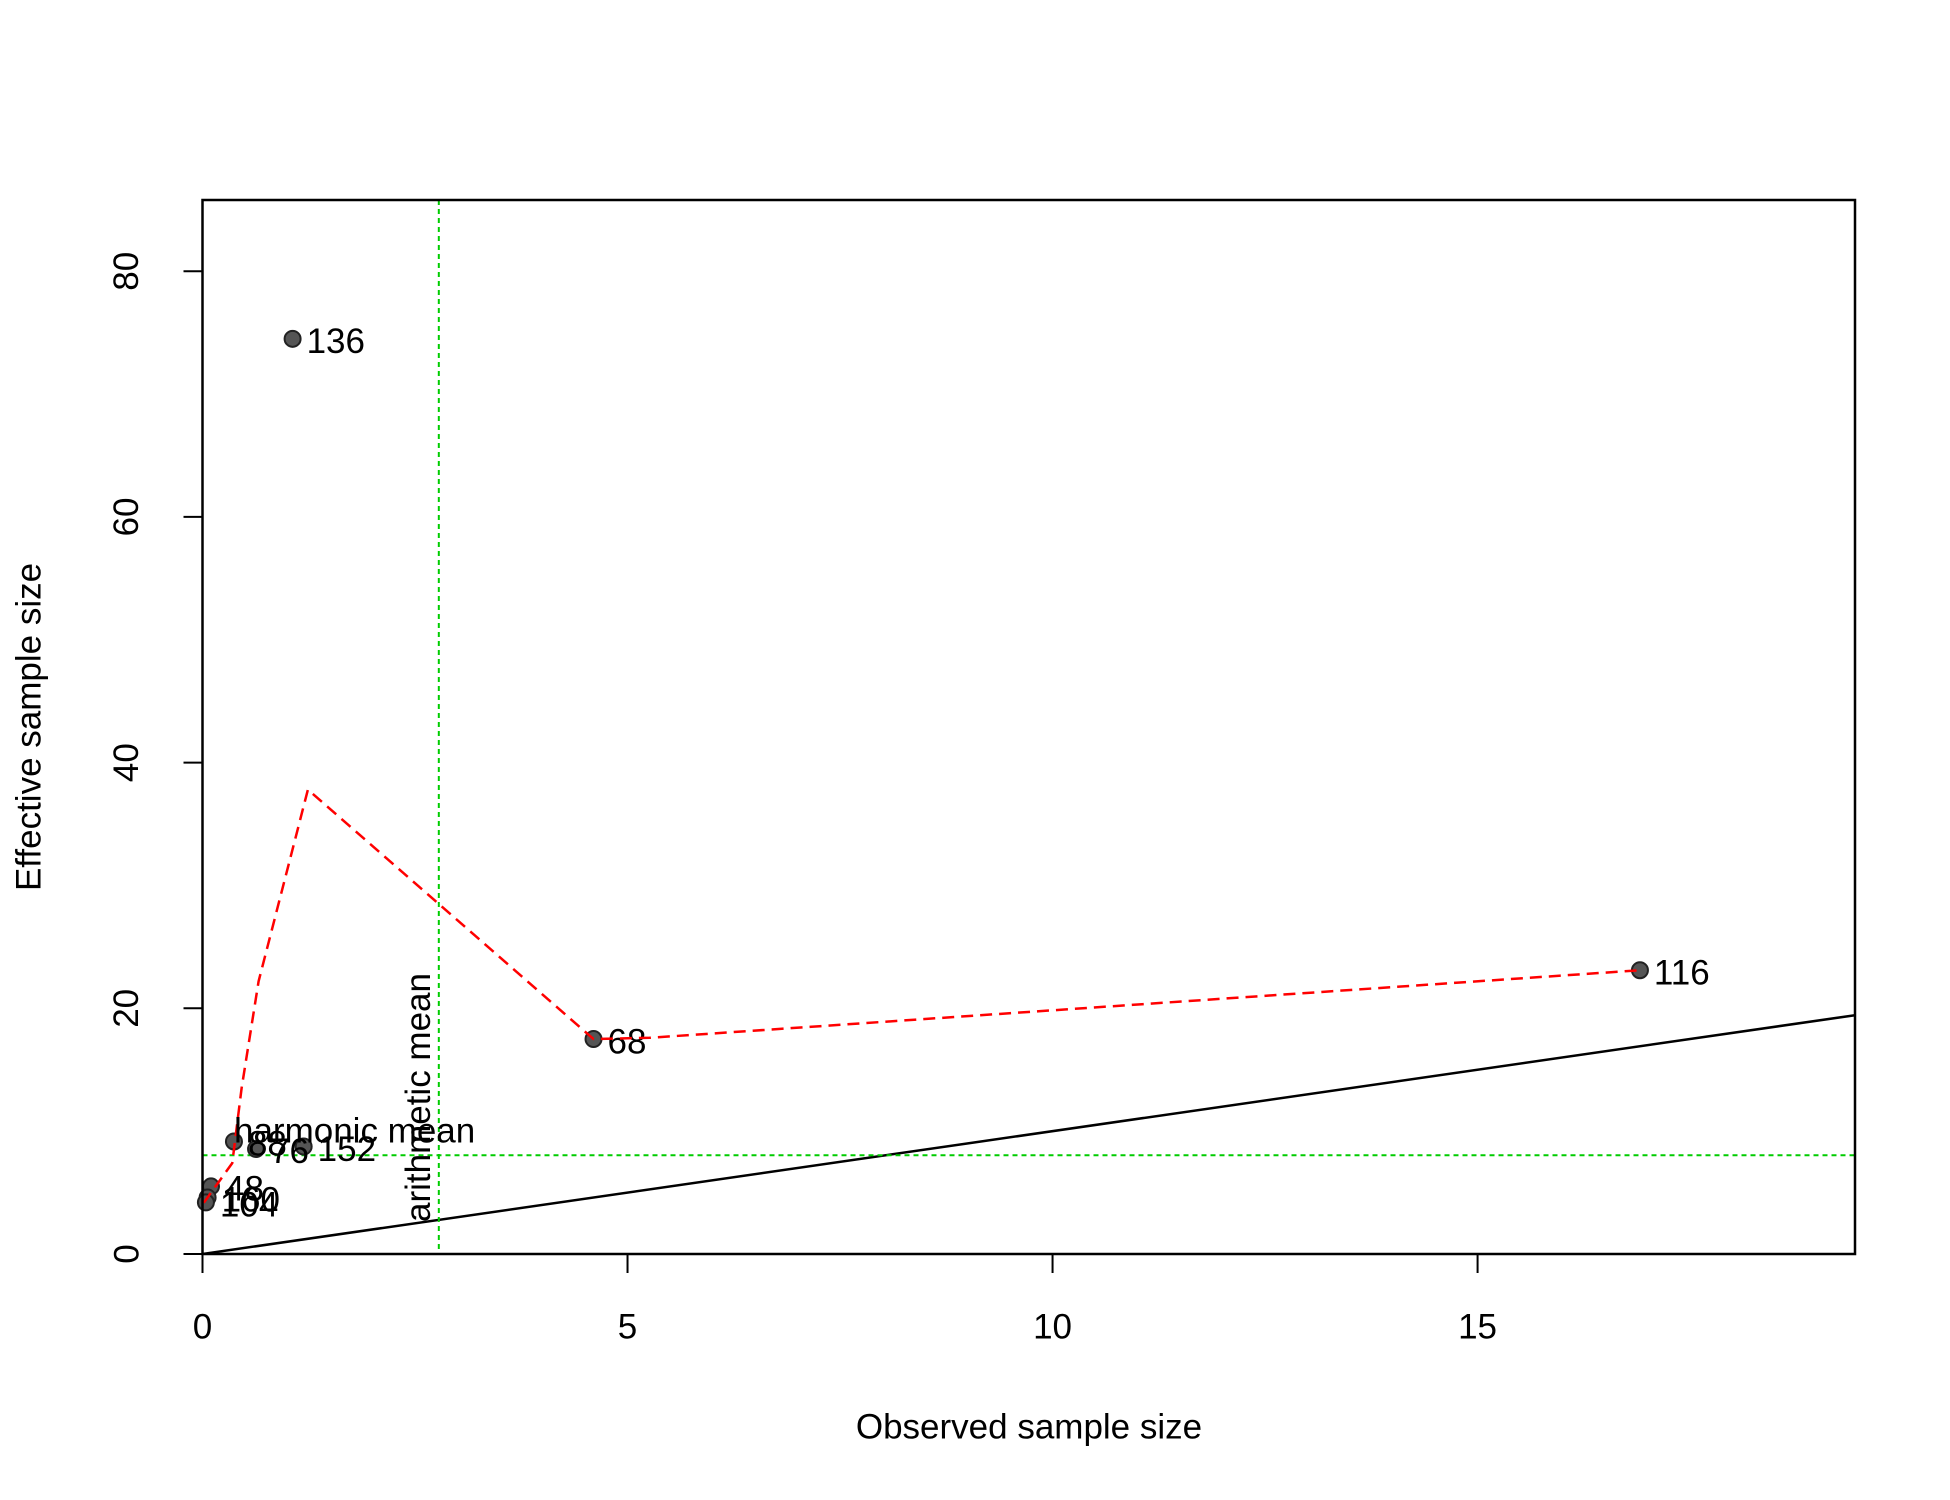 This screenshot has height=1500, width=1950. I want to click on harmonic-mean-label: harmonic mean, so click(354, 1130).